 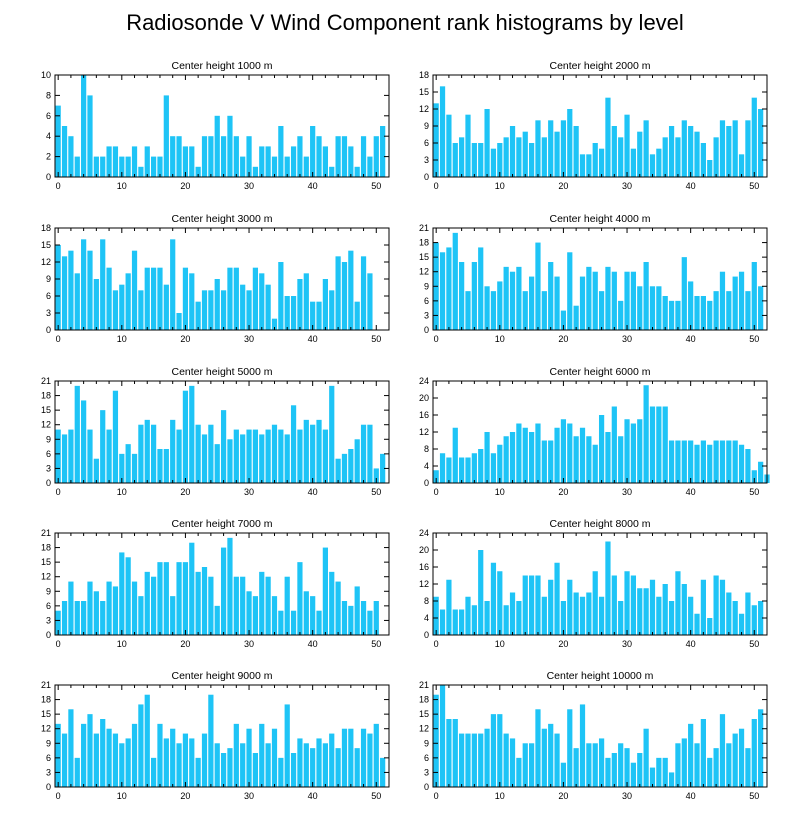 What do you see at coordinates (600, 66) in the screenshot?
I see `panel-title: Center height 2000 m` at bounding box center [600, 66].